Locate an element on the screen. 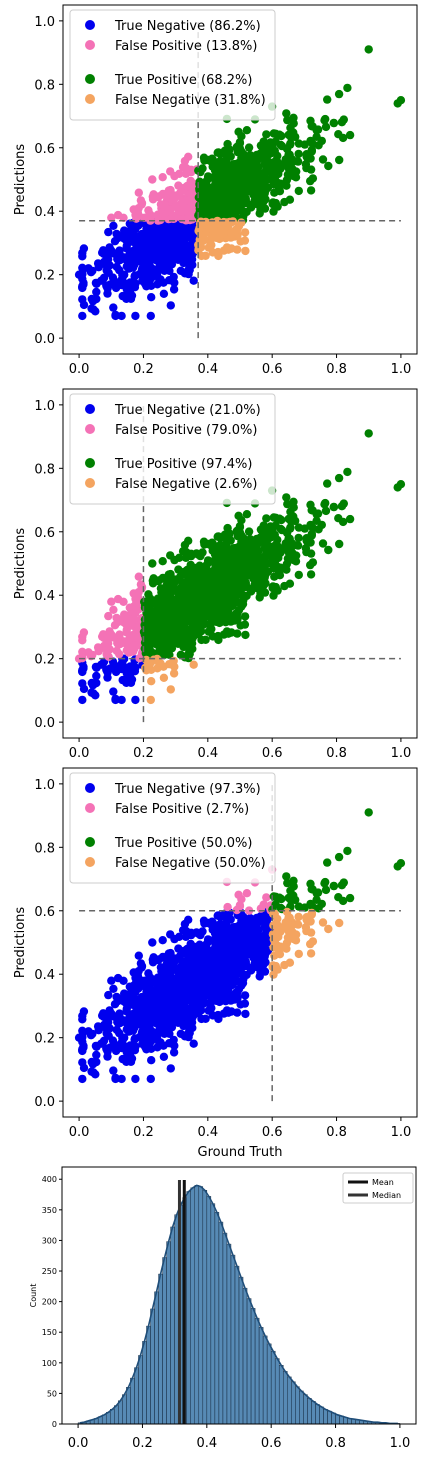 Image resolution: width=436 pixels, height=1466 pixels. legend-label-tn: True Negative (21.0%) is located at coordinates (187, 410).